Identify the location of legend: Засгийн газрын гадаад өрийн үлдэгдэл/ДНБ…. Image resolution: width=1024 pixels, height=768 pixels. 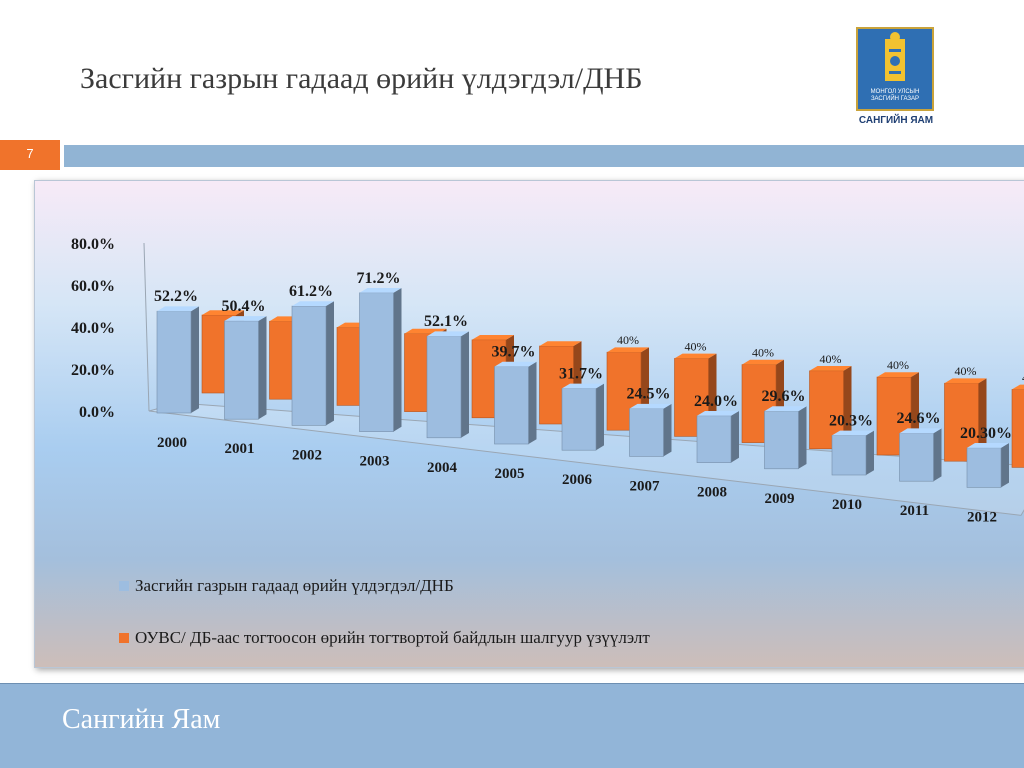
(384, 611).